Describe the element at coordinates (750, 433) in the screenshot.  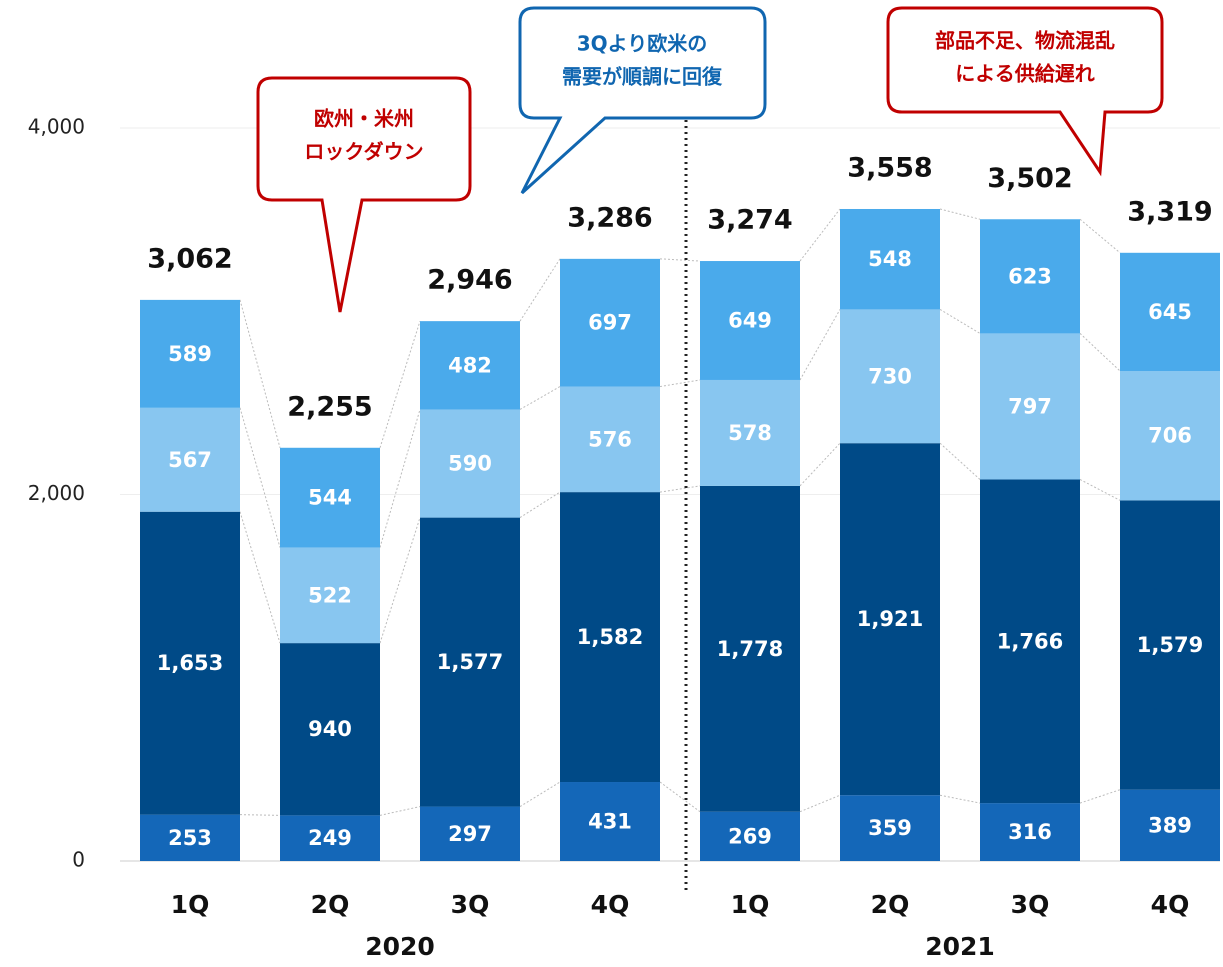
I see `value-label: 578` at that location.